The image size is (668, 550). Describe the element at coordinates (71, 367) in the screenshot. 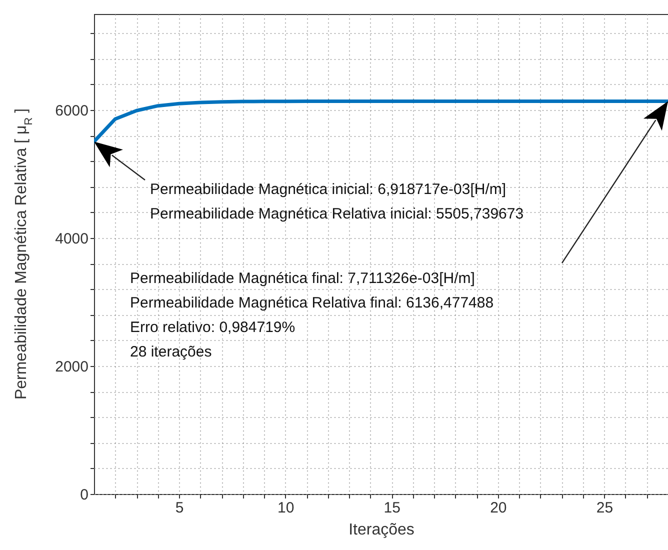

I see `y-tick-label: 2000` at that location.